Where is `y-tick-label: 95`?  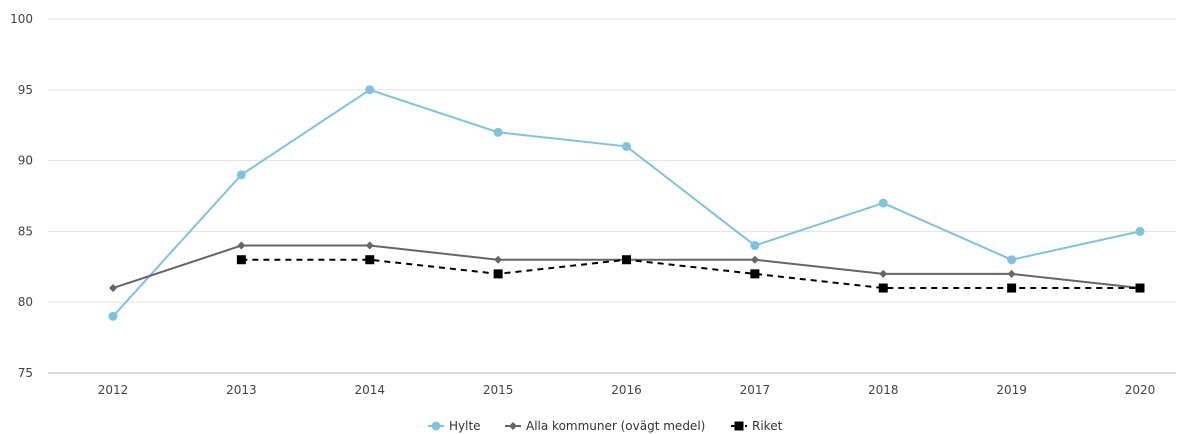
y-tick-label: 95 is located at coordinates (25, 90).